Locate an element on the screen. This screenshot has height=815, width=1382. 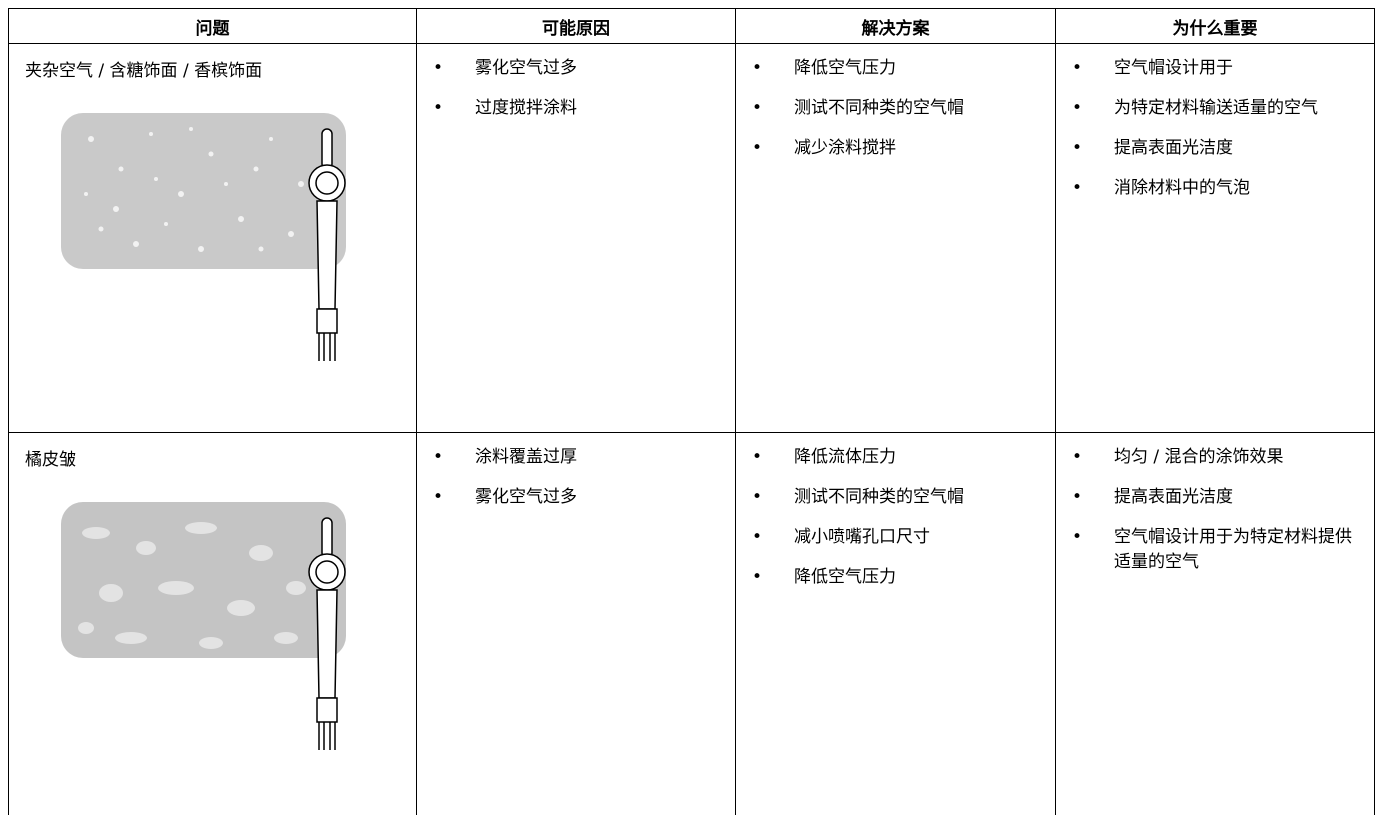
causes-cell: 雾化空气过多过度搅拌涂料 is located at coordinates (576, 238).